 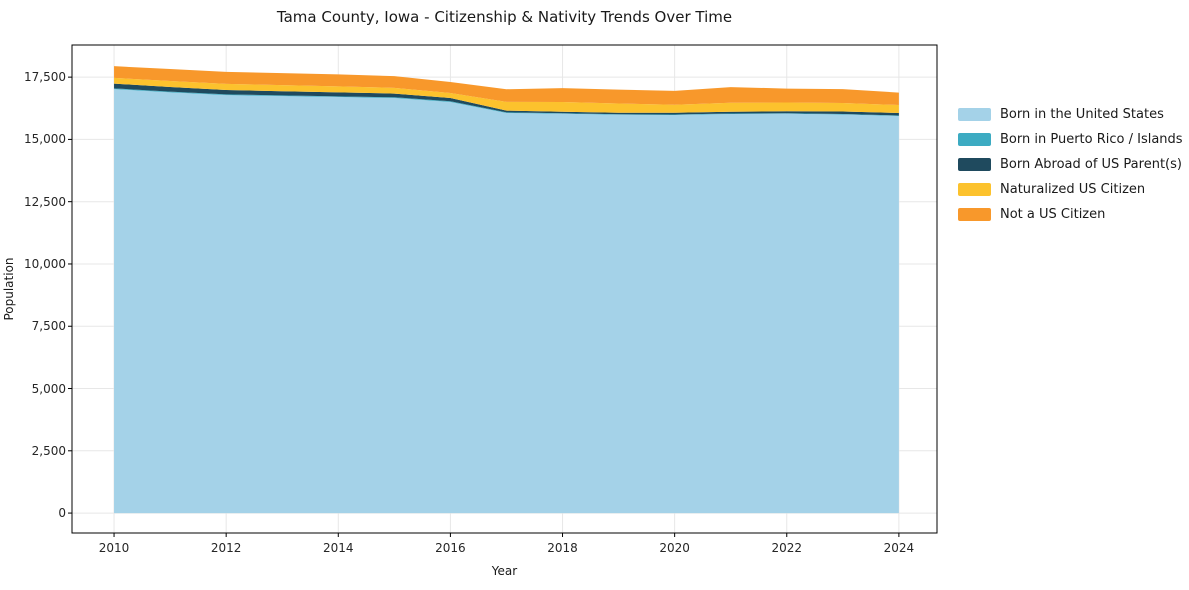 I want to click on legend-item-not-a-us-citizen: Not a US Citizen, so click(x=1070, y=214).